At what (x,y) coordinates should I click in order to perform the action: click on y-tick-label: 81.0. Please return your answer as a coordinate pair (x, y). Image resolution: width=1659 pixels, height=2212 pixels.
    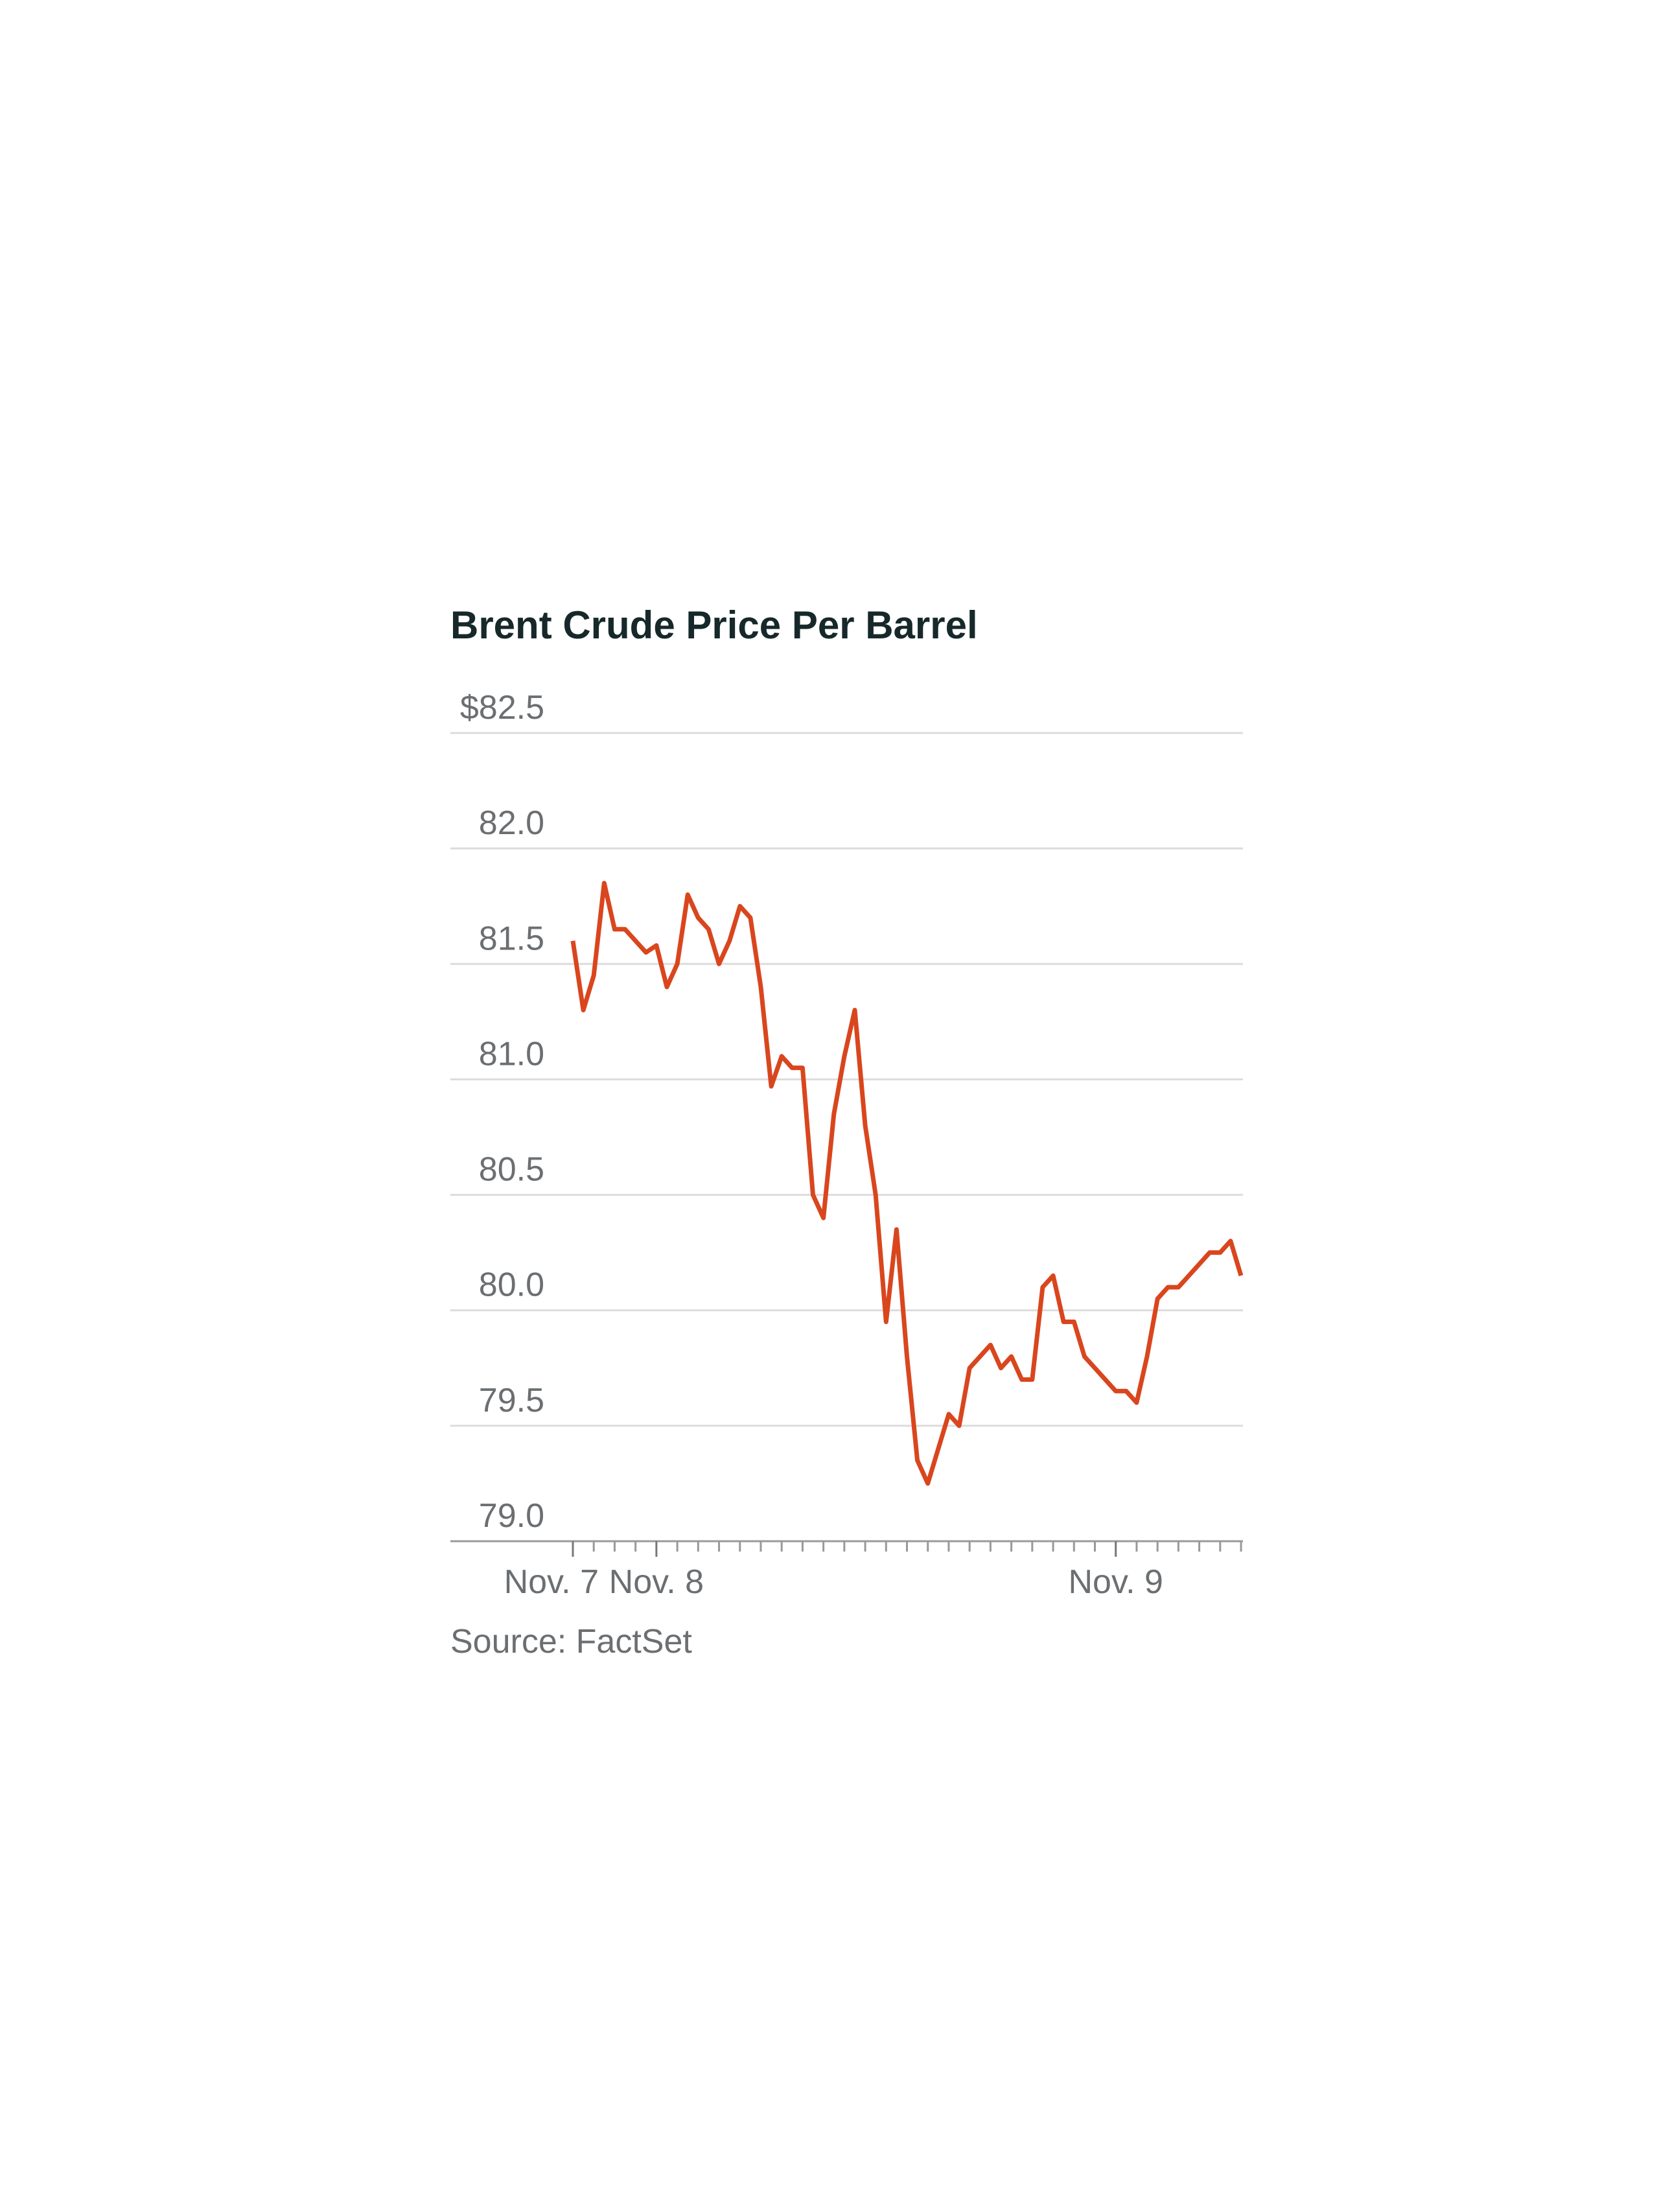
    Looking at the image, I should click on (512, 1054).